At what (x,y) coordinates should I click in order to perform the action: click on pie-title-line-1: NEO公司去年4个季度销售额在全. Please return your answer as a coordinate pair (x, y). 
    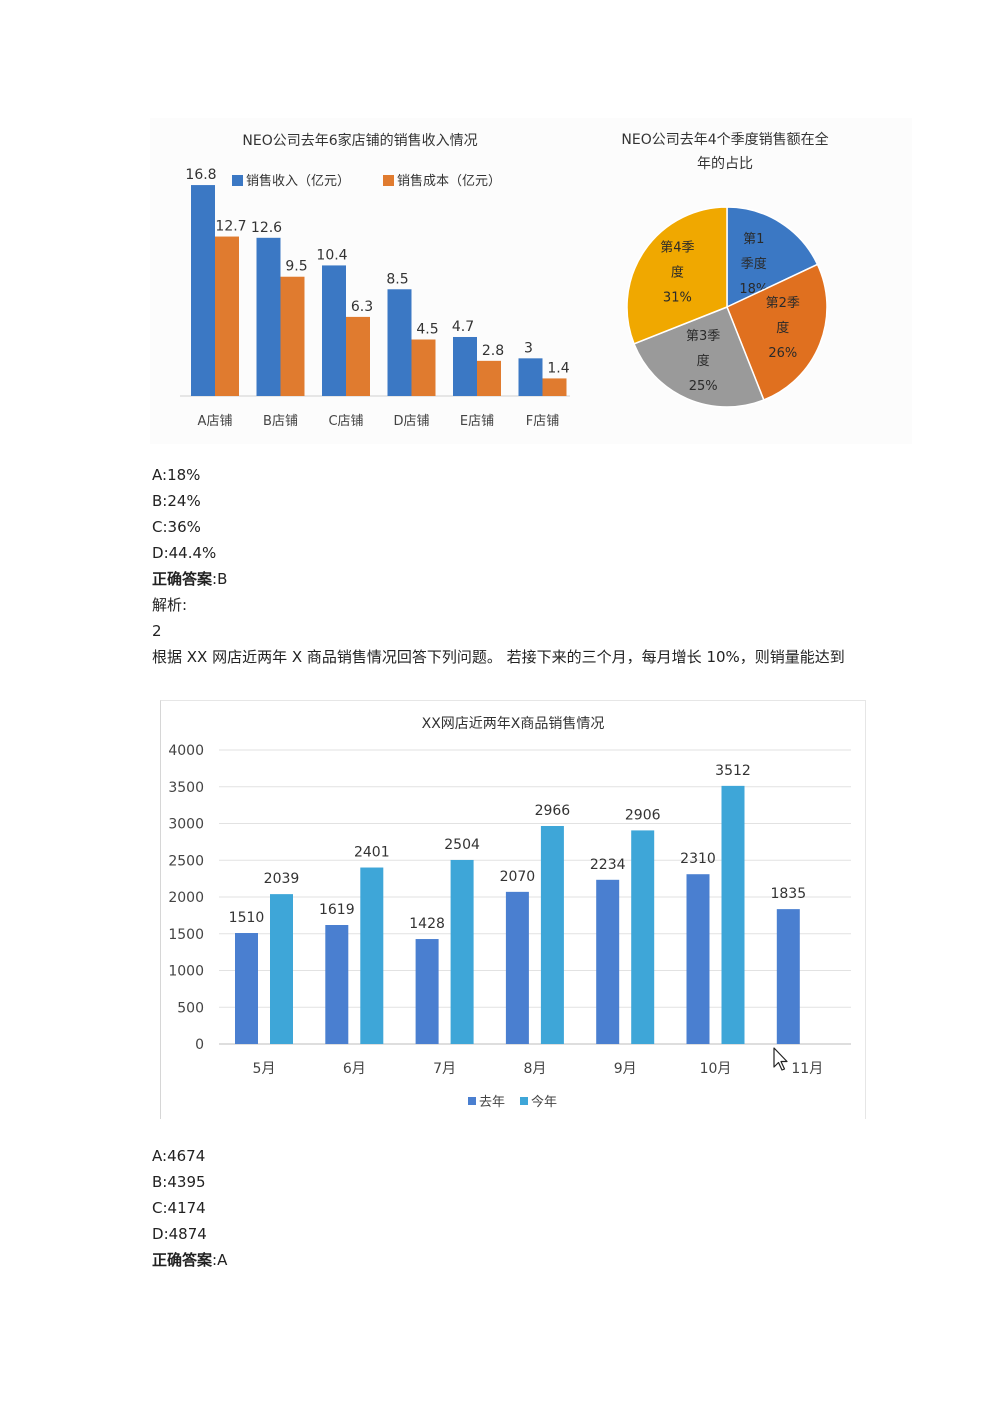
    Looking at the image, I should click on (724, 139).